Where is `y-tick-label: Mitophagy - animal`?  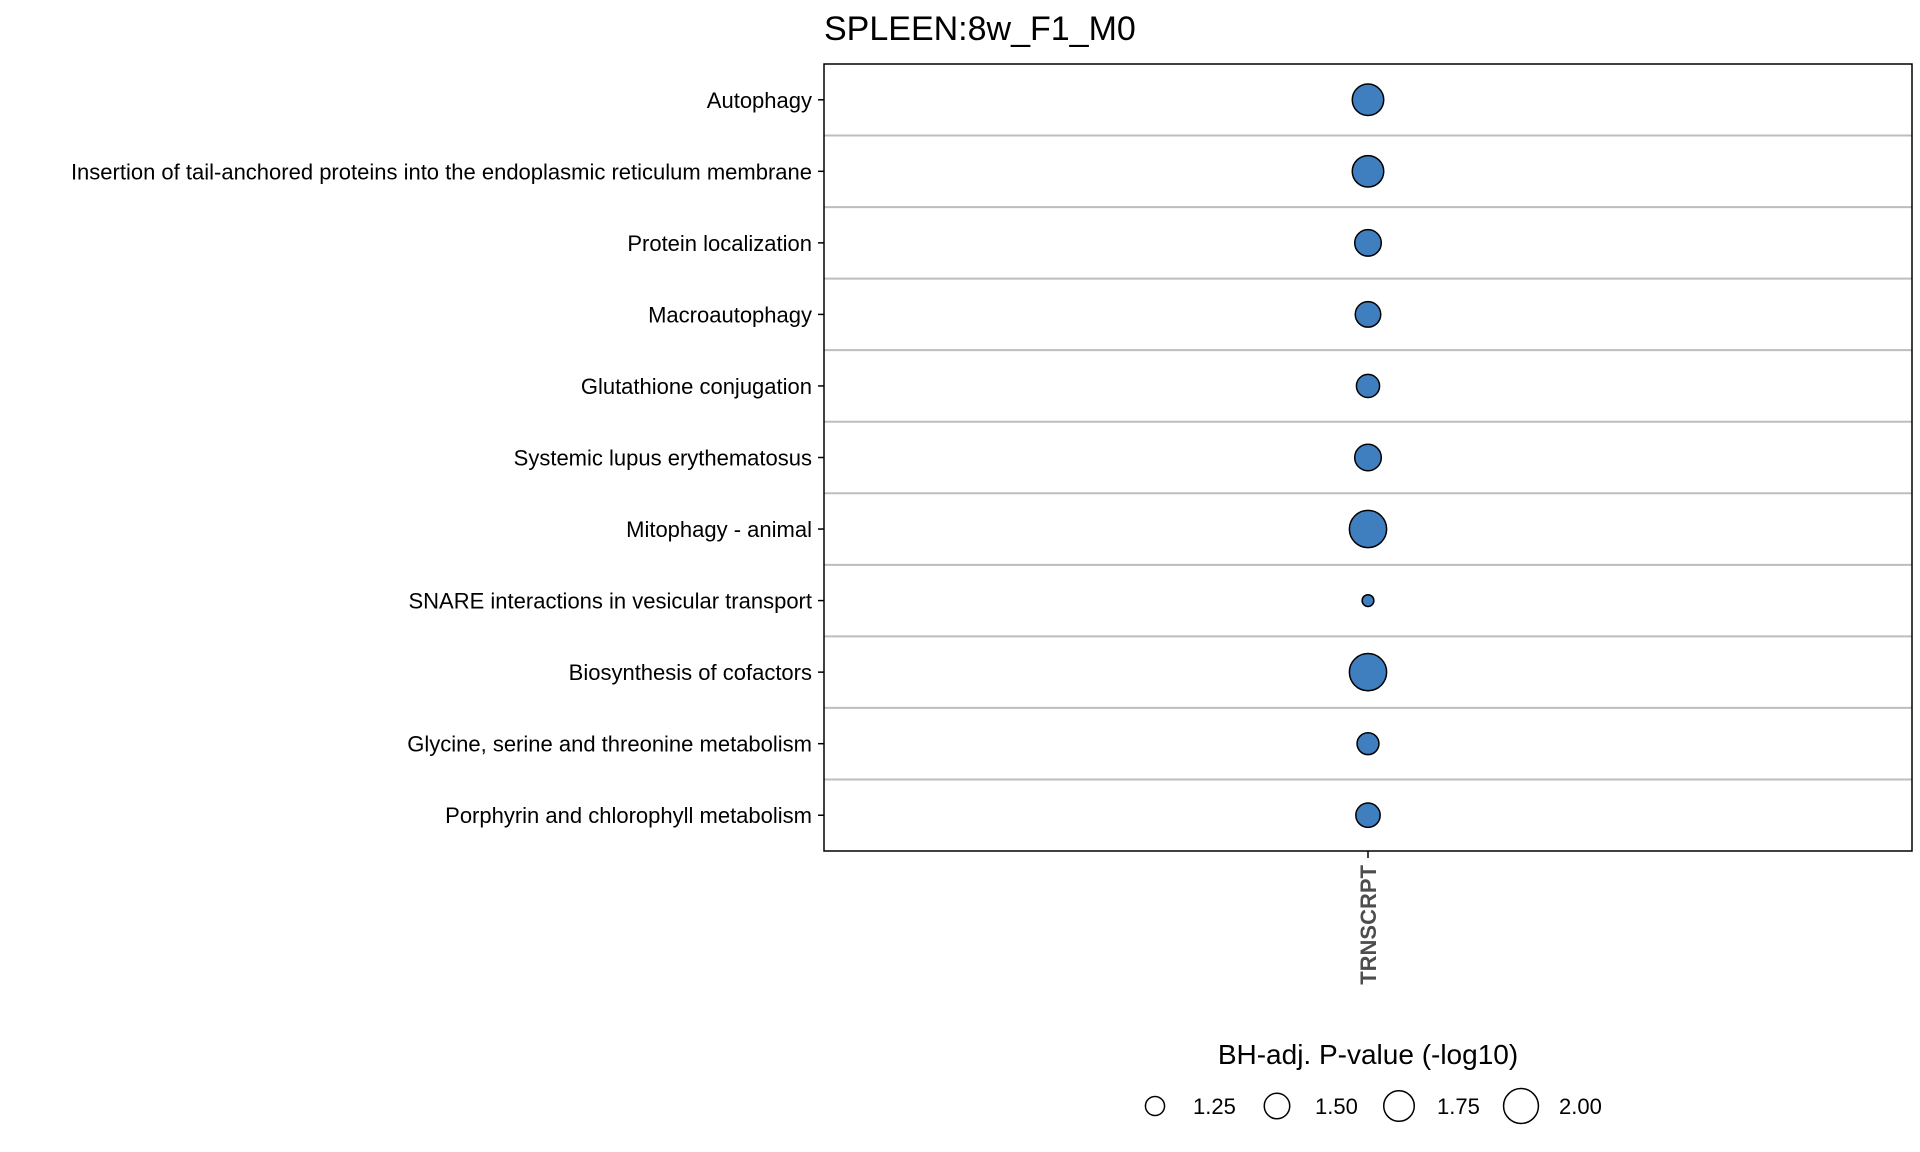
y-tick-label: Mitophagy - animal is located at coordinates (719, 529).